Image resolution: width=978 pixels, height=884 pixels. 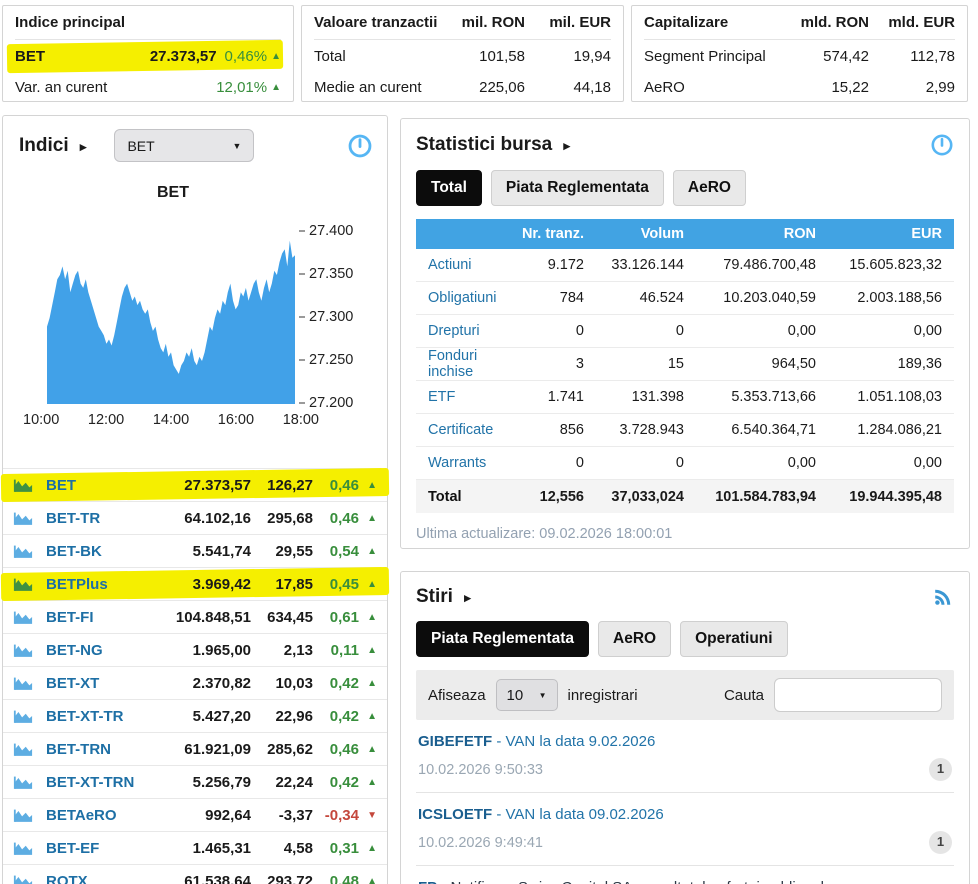 I want to click on index-row: BETAeRO 992,64 -3,37 -0,34 ▼, so click(x=195, y=815).